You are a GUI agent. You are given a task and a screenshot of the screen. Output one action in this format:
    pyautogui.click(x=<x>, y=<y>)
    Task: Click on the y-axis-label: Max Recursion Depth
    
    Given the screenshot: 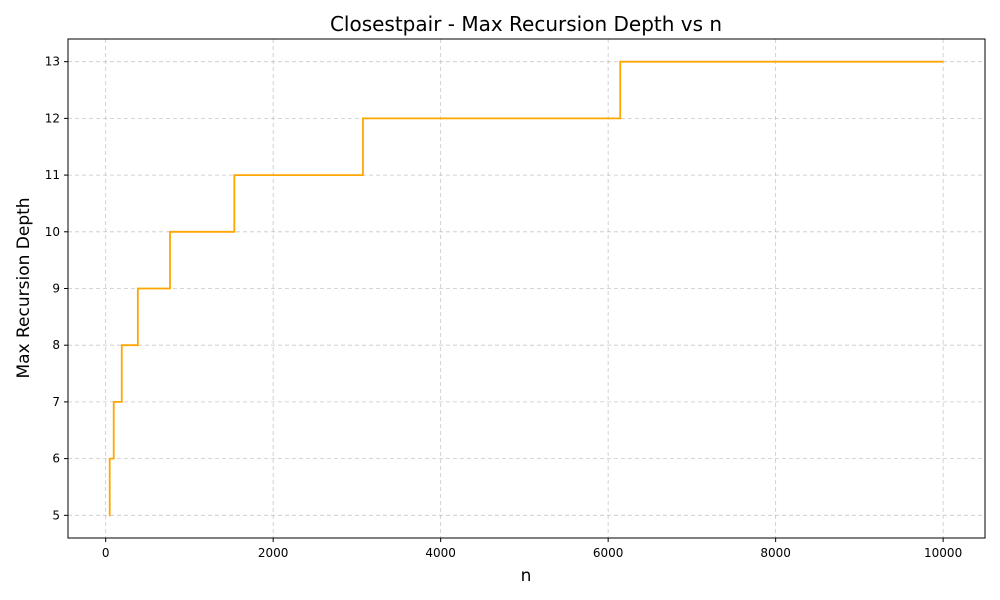 What is the action you would take?
    pyautogui.click(x=24, y=287)
    